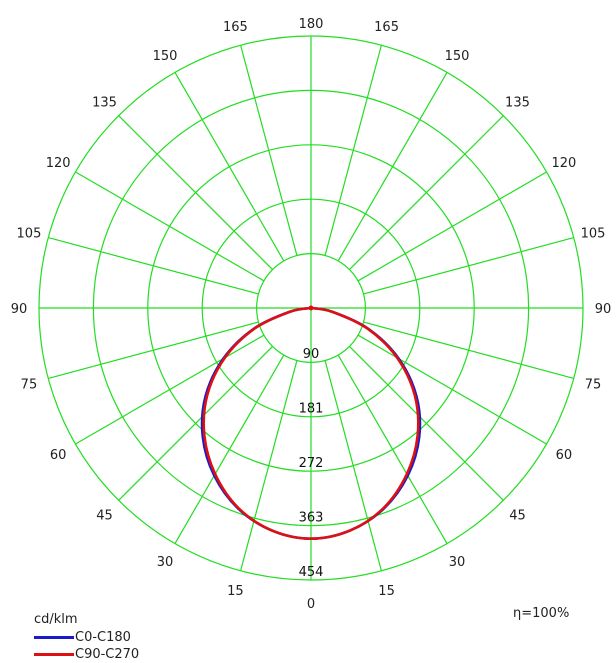 Image resolution: width=616 pixels, height=663 pixels. I want to click on radial-tick-label: 181, so click(311, 408).